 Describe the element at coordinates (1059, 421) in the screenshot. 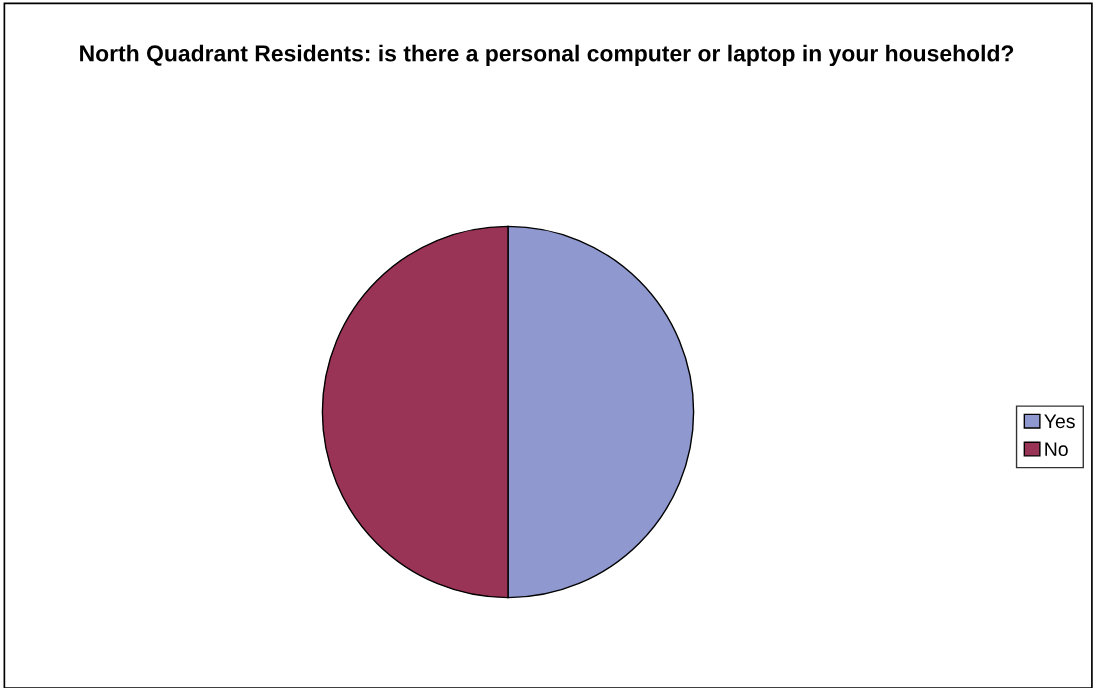

I see `legend-label: Yes` at that location.